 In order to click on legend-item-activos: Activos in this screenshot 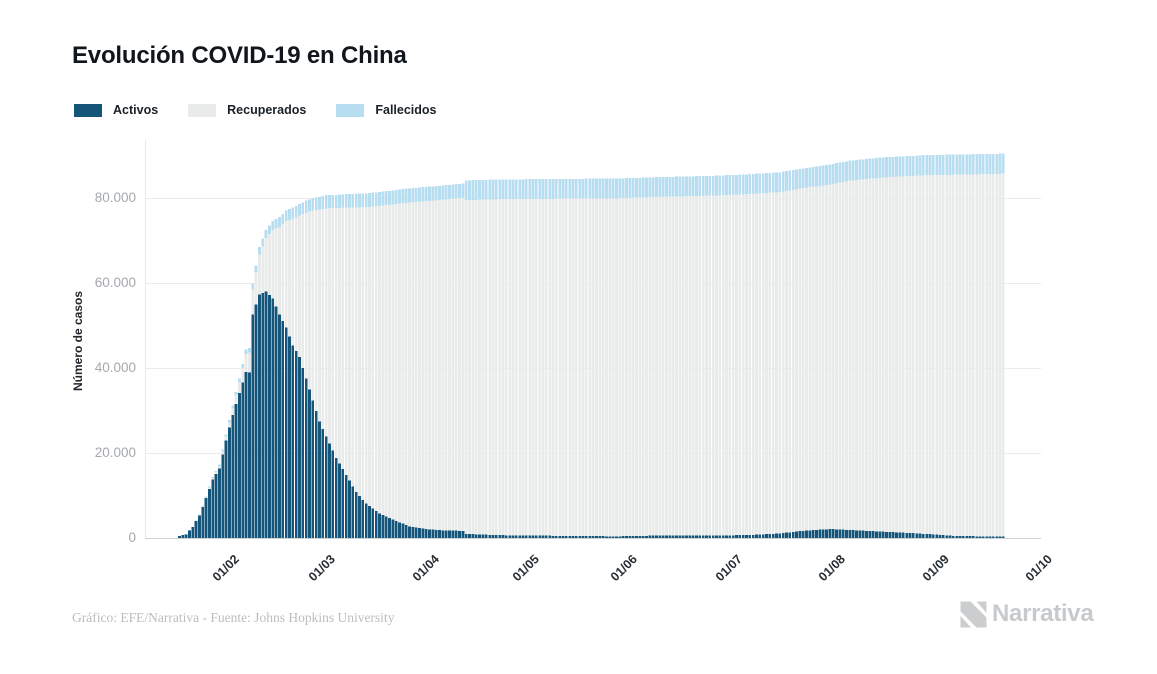, I will do `click(116, 110)`.